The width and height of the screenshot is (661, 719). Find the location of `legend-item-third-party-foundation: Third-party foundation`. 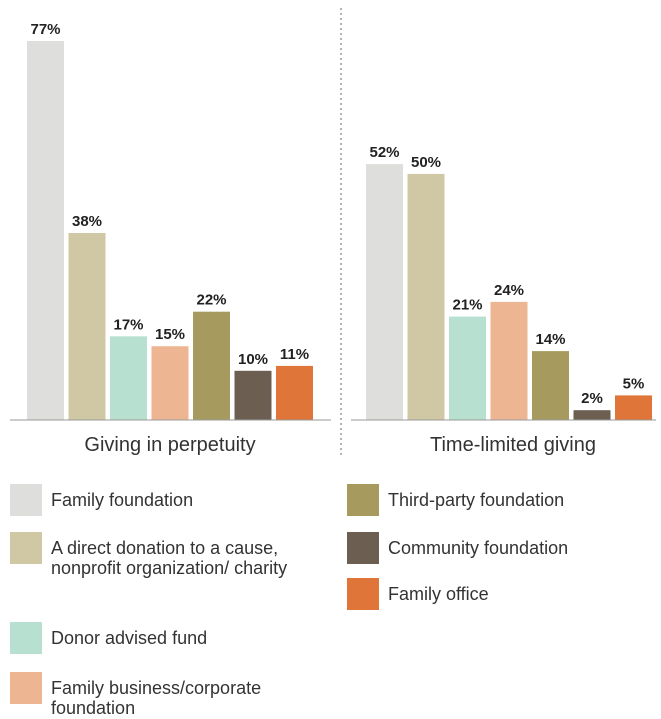

legend-item-third-party-foundation: Third-party foundation is located at coordinates (502, 500).